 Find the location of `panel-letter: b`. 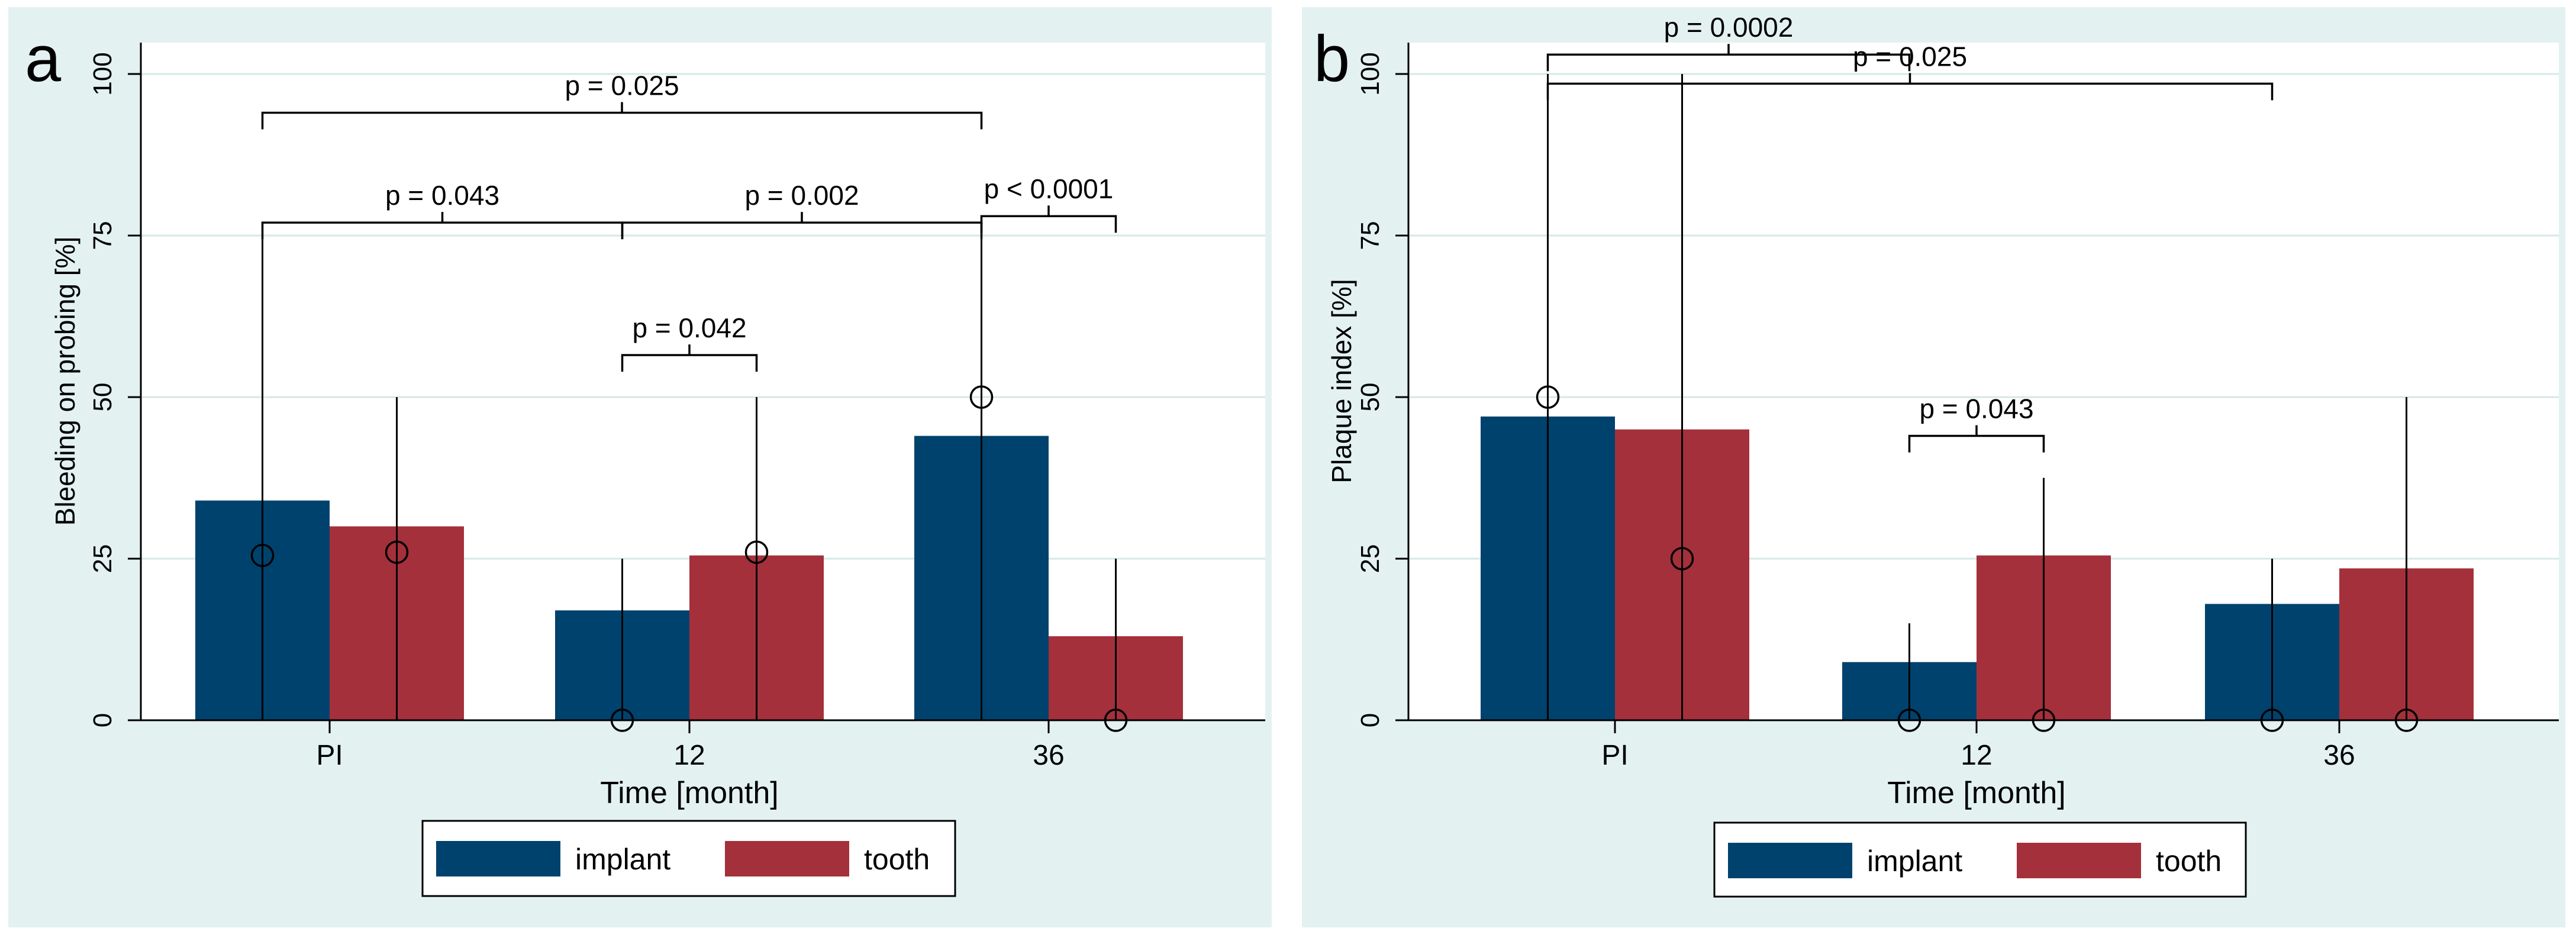

panel-letter: b is located at coordinates (1332, 58).